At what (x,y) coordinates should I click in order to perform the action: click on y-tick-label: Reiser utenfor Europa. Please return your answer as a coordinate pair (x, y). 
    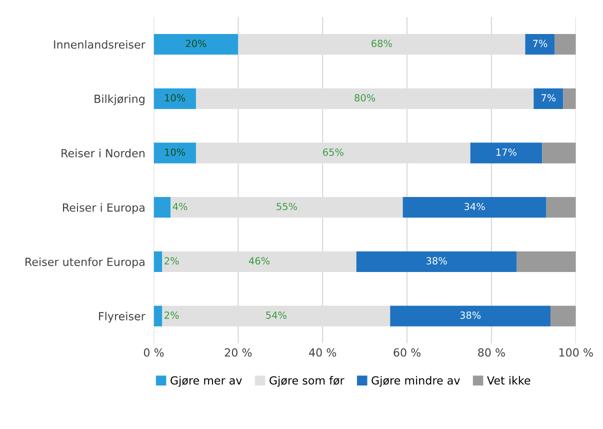
    Looking at the image, I should click on (85, 262).